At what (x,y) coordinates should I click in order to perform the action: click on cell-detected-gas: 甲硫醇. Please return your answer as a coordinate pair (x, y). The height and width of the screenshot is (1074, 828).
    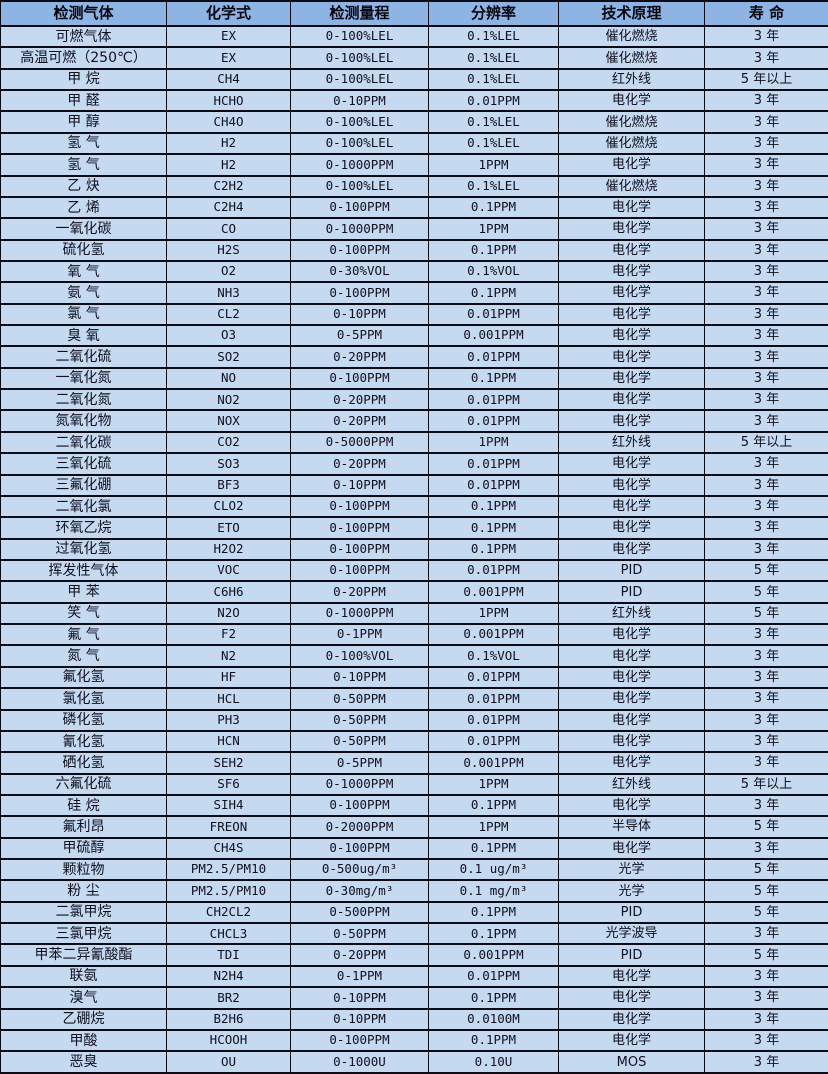
    Looking at the image, I should click on (83, 848).